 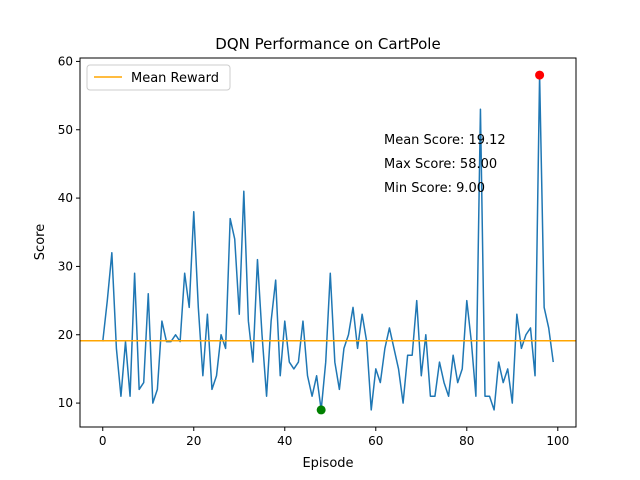 What do you see at coordinates (193, 441) in the screenshot?
I see `x-tick-label: 20` at bounding box center [193, 441].